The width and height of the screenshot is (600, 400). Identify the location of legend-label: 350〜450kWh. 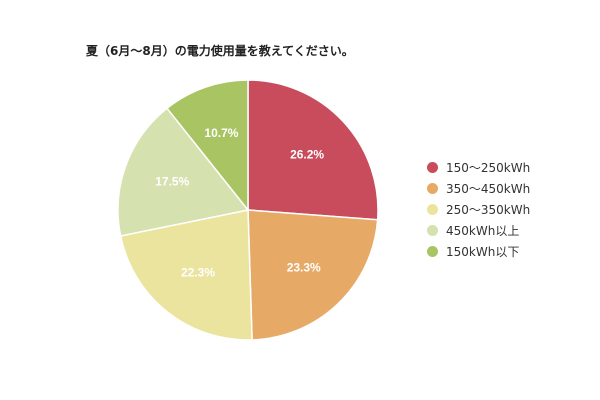
(488, 189).